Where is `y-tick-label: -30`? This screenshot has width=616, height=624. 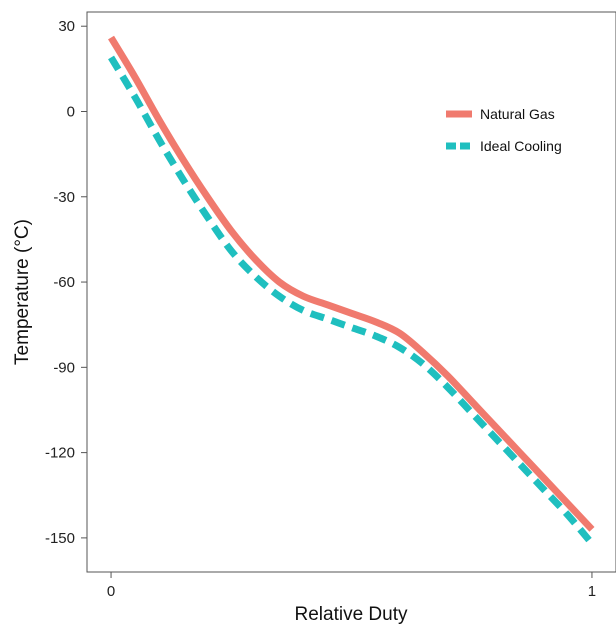 y-tick-label: -30 is located at coordinates (64, 197).